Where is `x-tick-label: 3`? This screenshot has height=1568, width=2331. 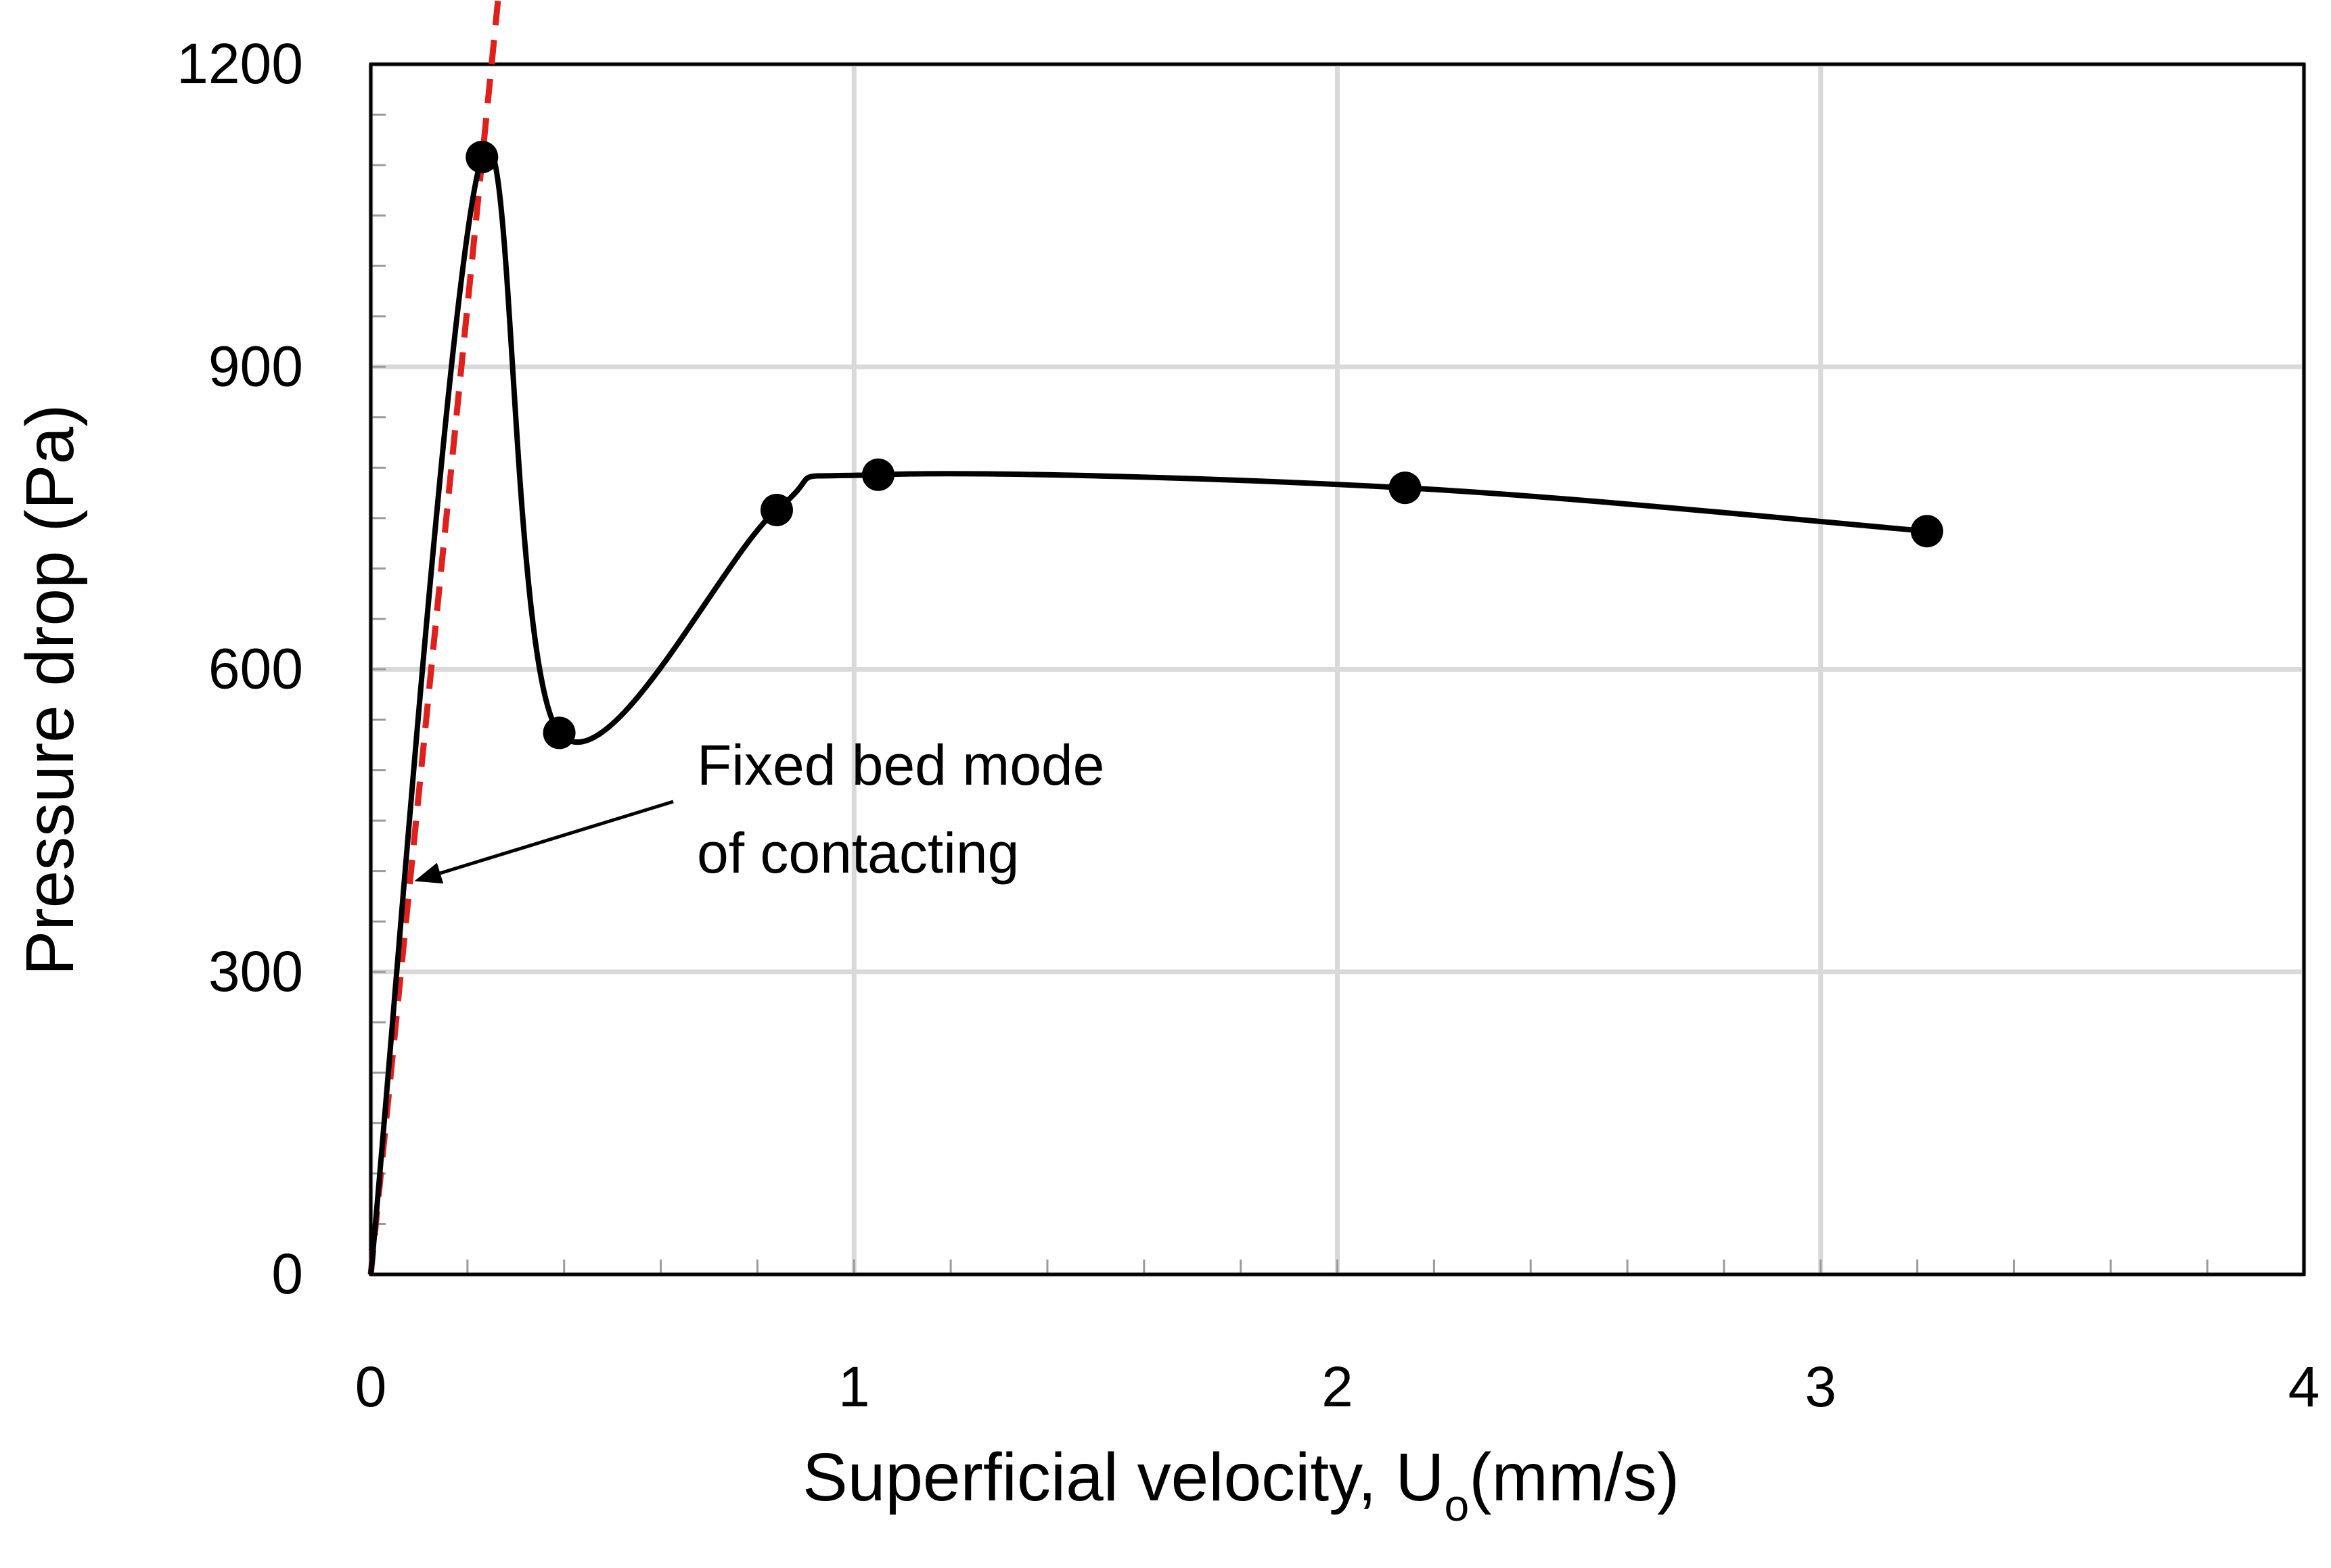 x-tick-label: 3 is located at coordinates (1820, 1387).